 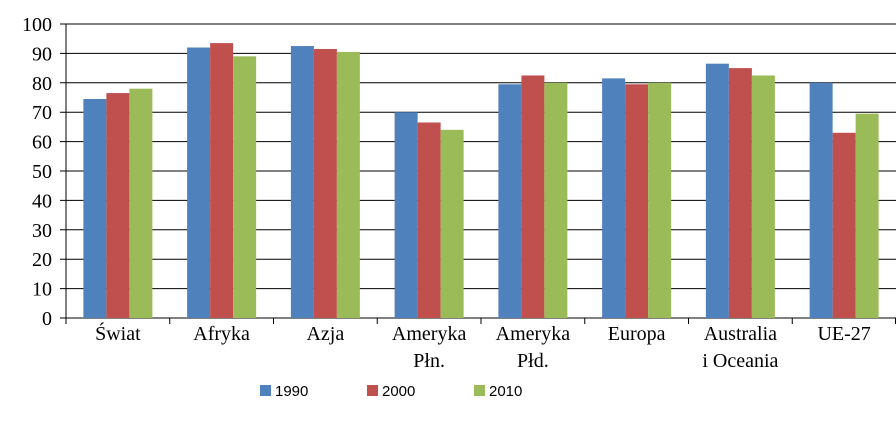 I want to click on y-tick-label: 60, so click(x=42, y=143).